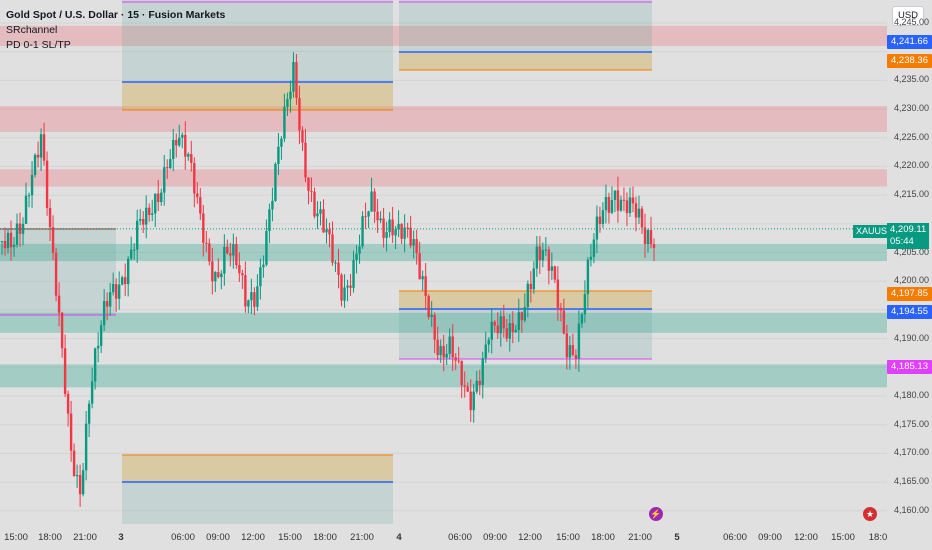  What do you see at coordinates (908, 16) in the screenshot?
I see `currency-button: USD` at bounding box center [908, 16].